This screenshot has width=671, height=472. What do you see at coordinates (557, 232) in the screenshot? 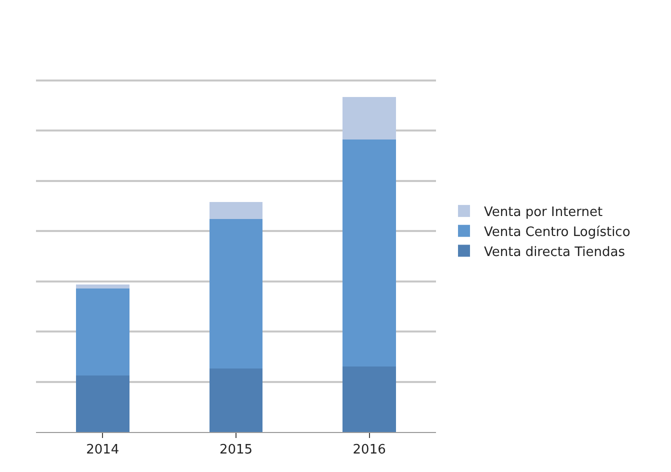
I see `legend-label: Venta Centro Logístico` at bounding box center [557, 232].